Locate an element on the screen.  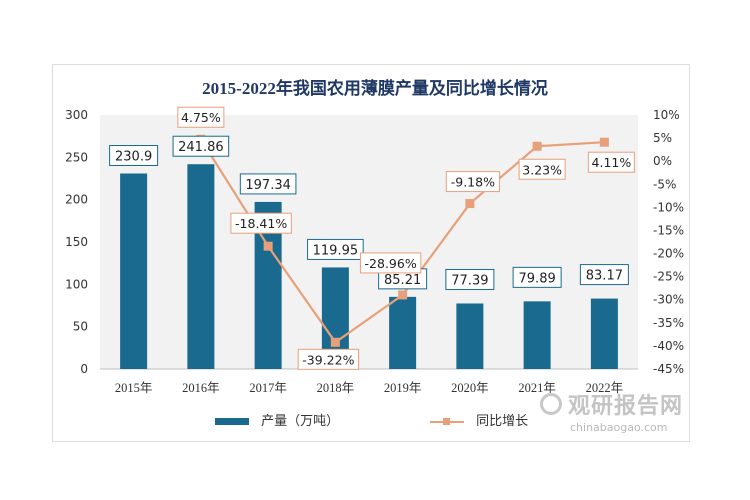
bar-data-label: 197.34 is located at coordinates (268, 185).